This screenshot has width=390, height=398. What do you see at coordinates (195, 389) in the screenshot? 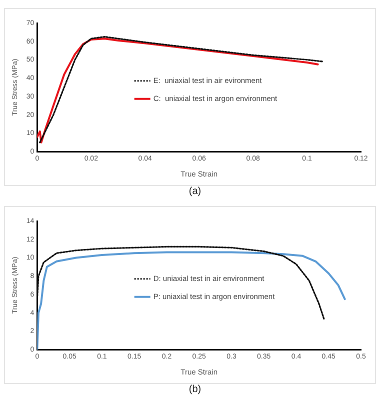
I see `text: (b)` at bounding box center [195, 389].